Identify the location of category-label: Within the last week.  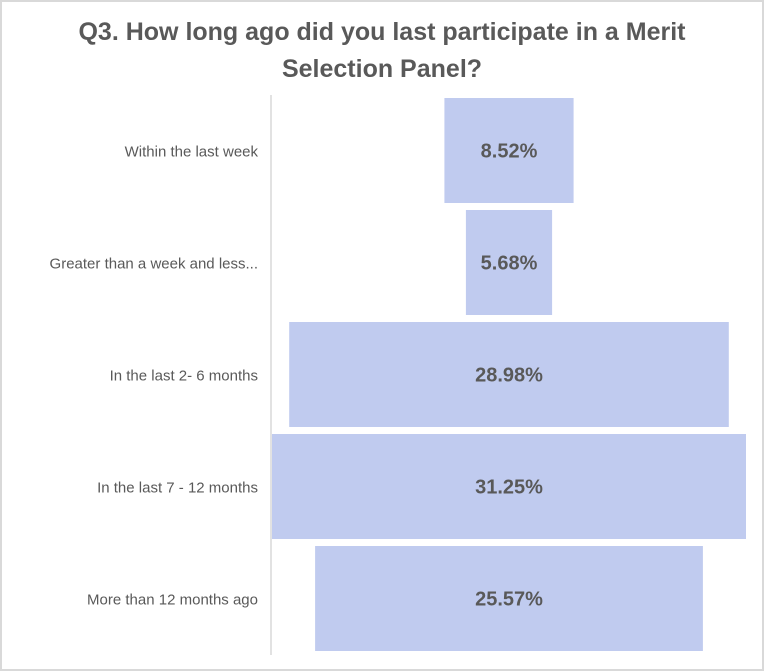
(192, 152).